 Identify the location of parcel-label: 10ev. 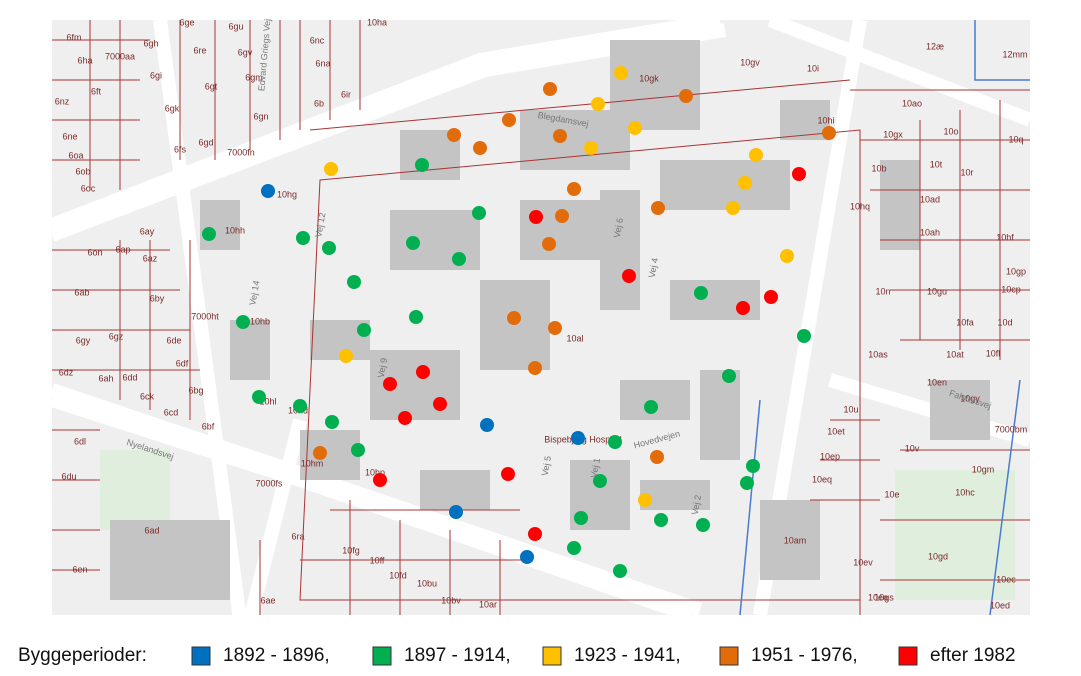
(863, 562).